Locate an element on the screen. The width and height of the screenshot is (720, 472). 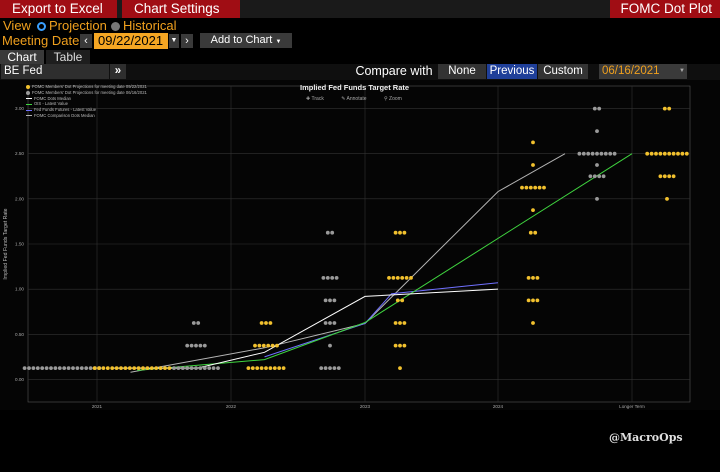
x-tick-label: 2024 is located at coordinates (498, 406).